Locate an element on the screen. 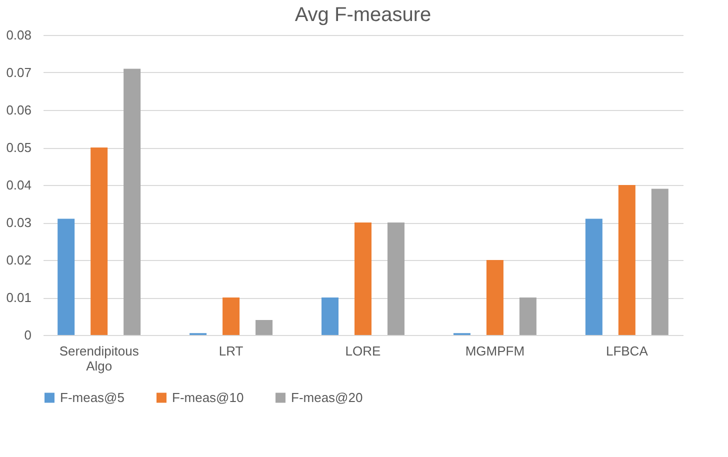  y-tick-label: 0 is located at coordinates (28, 335).